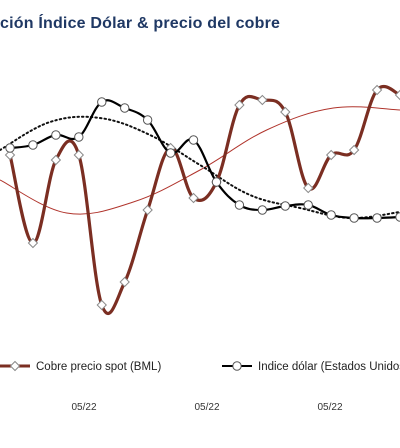  What do you see at coordinates (83, 407) in the screenshot?
I see `x-tick-label-0: 05/22` at bounding box center [83, 407].